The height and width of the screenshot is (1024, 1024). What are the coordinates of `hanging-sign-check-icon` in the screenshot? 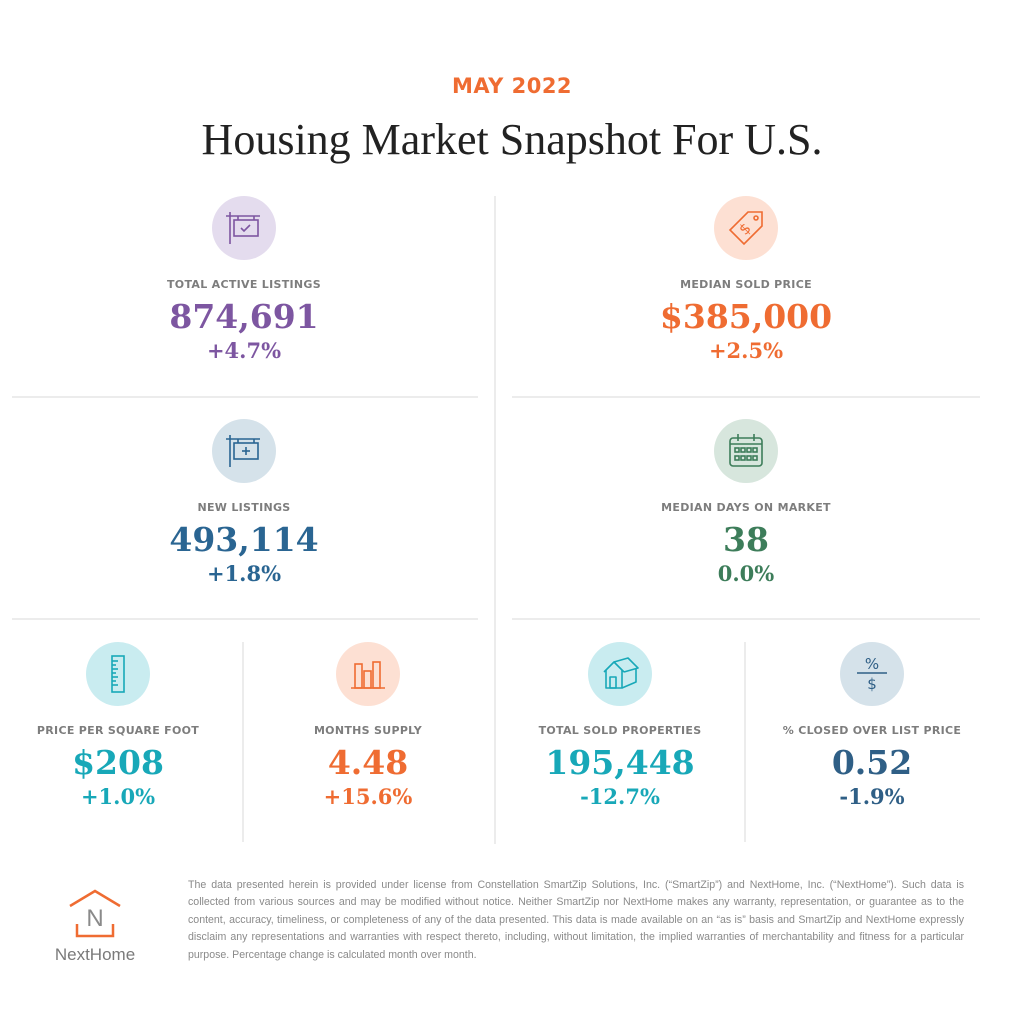 It's located at (243, 228).